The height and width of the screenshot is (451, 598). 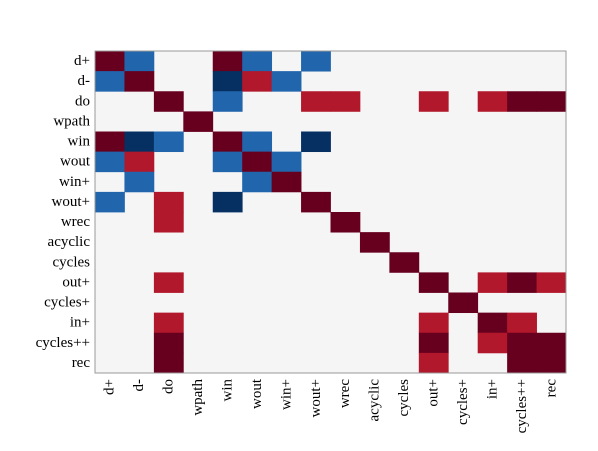 What do you see at coordinates (198, 397) in the screenshot?
I see `x-tick-label: wpath` at bounding box center [198, 397].